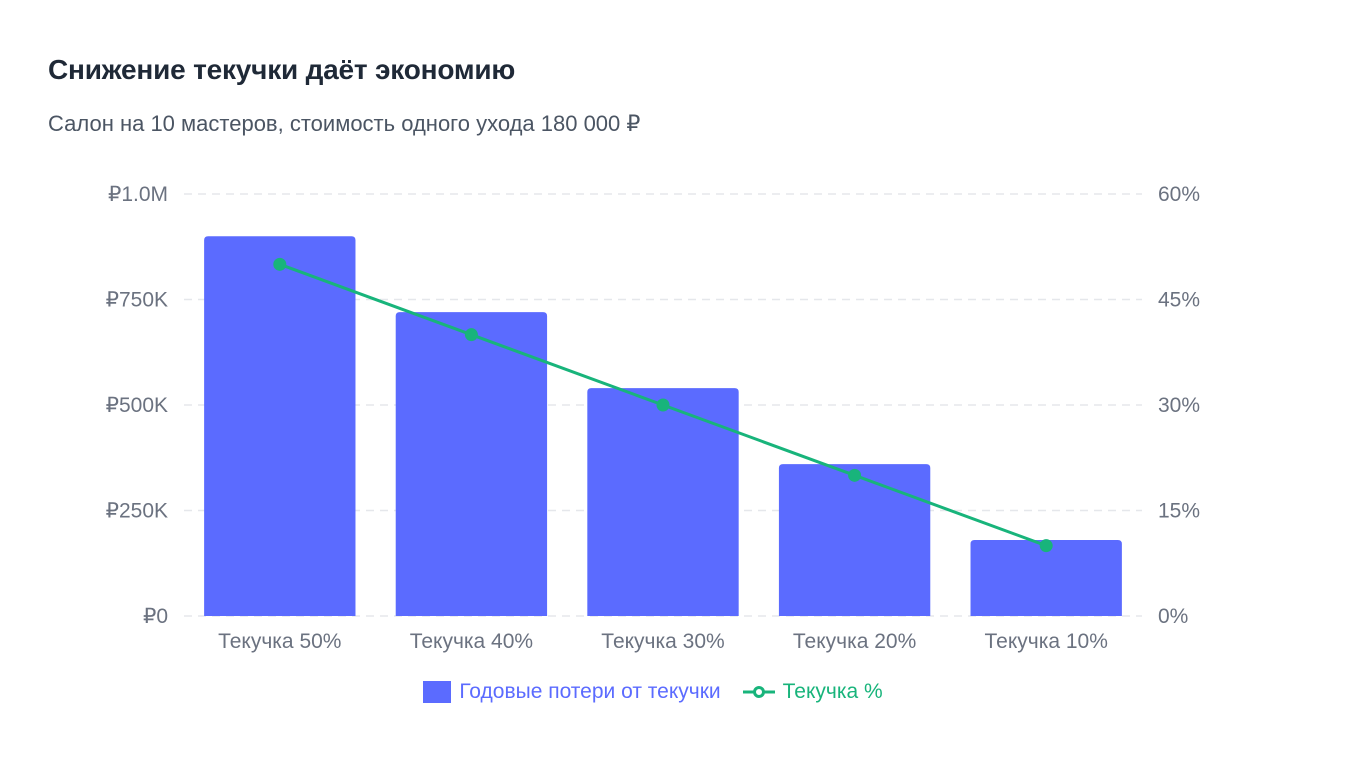 This screenshot has width=1360, height=760. Describe the element at coordinates (138, 194) in the screenshot. I see `y-left-tick-label: ₽1.0M` at that location.